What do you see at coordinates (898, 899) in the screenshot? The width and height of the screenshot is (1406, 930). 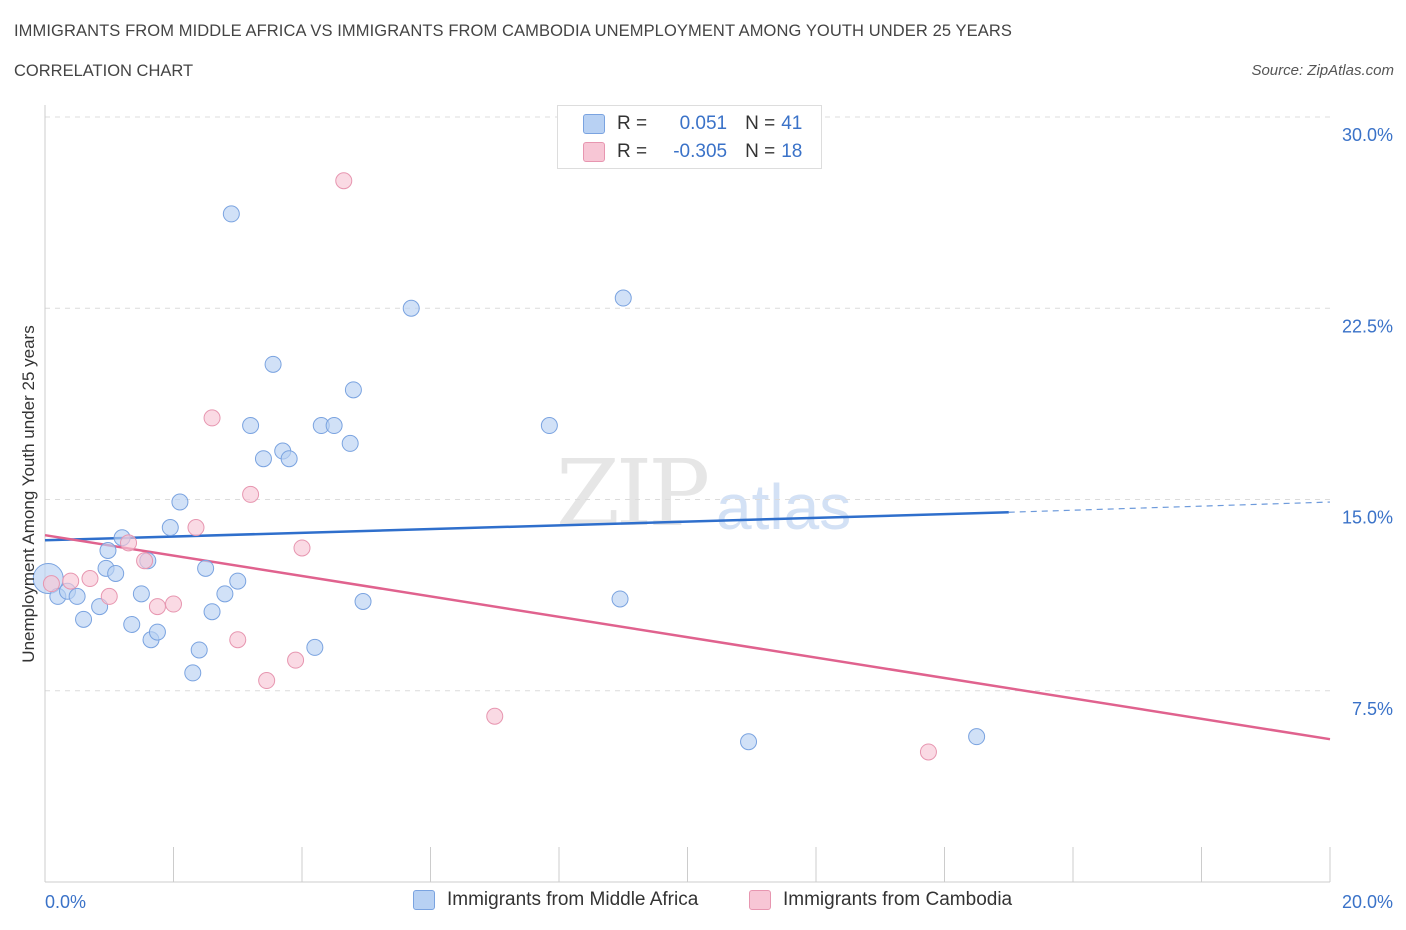 I see `legend-label: Immigrants from Cambodia` at bounding box center [898, 899].